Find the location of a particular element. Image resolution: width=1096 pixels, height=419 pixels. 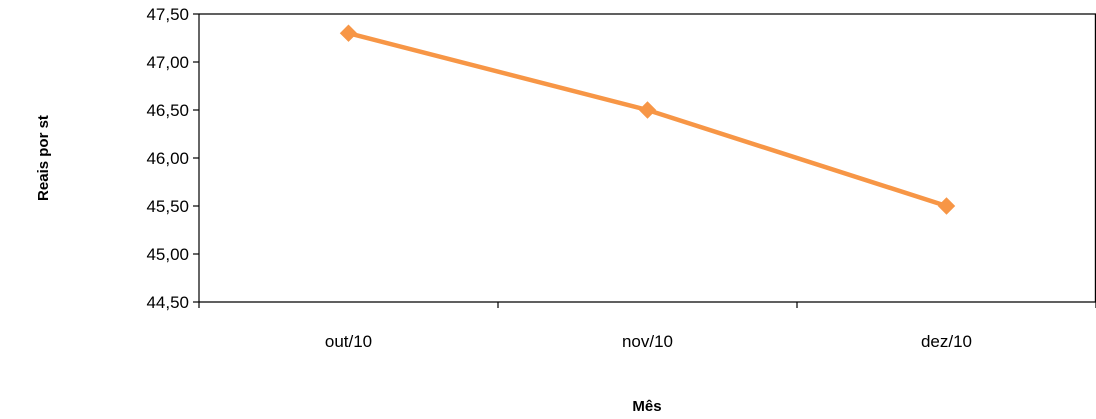

y-axis-title: Reais por st is located at coordinates (43, 158).